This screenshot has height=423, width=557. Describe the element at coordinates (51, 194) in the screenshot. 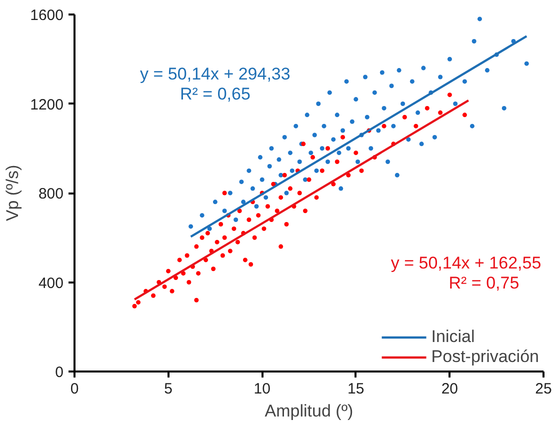

I see `y-tick-label: 800` at that location.